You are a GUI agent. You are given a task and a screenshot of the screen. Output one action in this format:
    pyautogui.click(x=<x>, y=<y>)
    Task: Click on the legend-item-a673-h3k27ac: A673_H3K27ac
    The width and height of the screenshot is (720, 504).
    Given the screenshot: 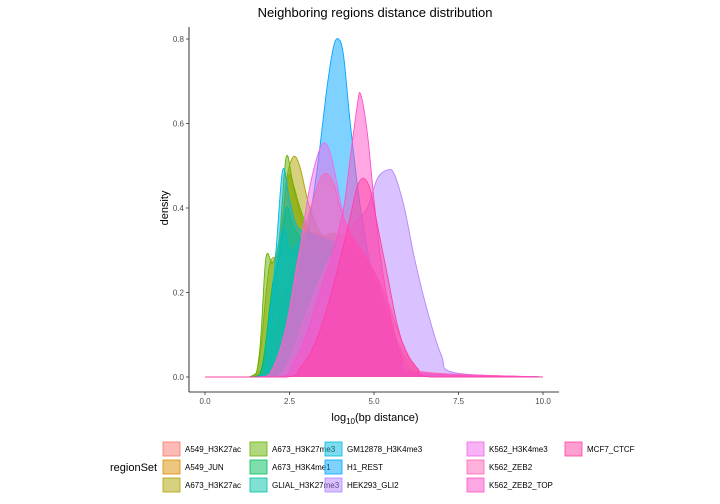 What is the action you would take?
    pyautogui.click(x=201, y=485)
    